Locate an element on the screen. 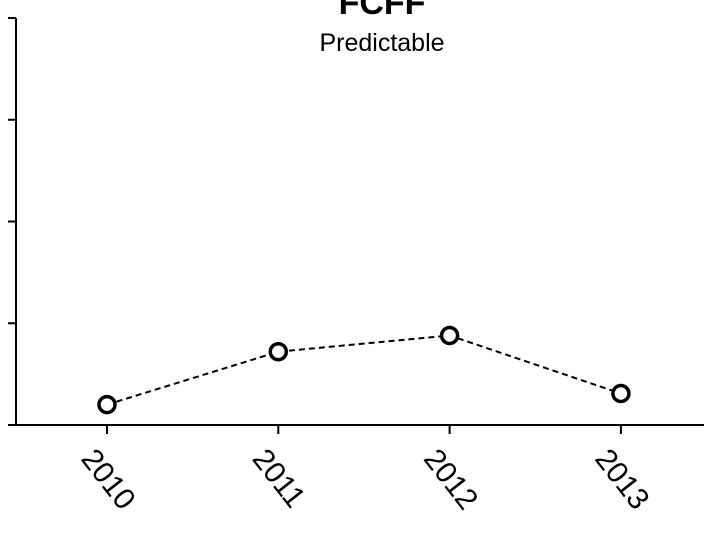 The height and width of the screenshot is (535, 704). x-tick-label: 2013 is located at coordinates (621, 479).